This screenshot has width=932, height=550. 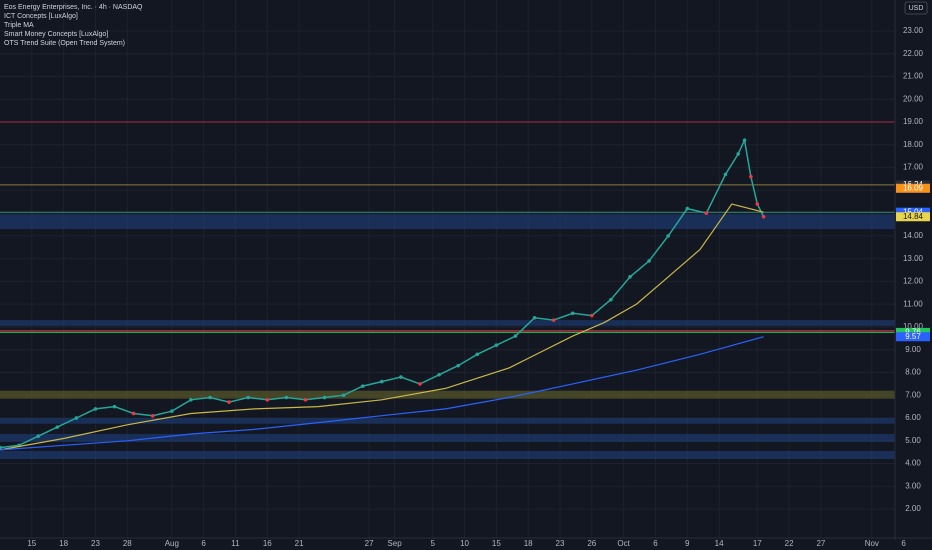 I want to click on currency-button, so click(x=916, y=8).